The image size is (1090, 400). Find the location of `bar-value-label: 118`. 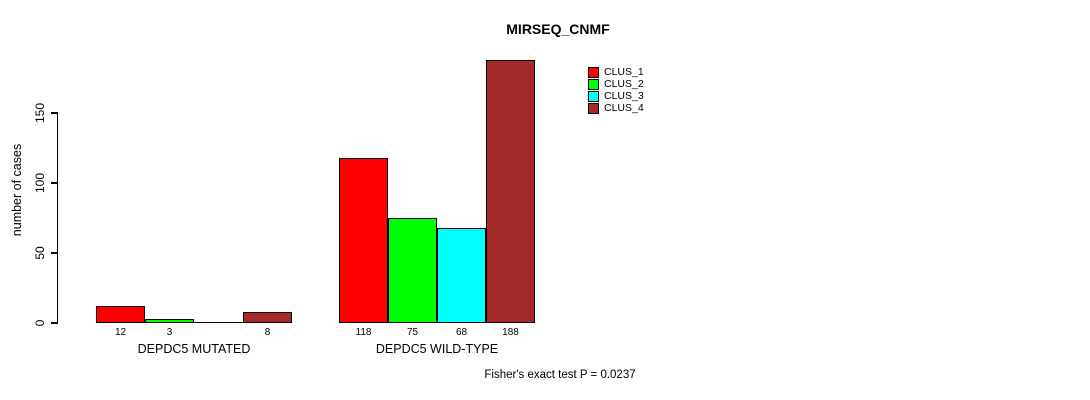

bar-value-label: 118 is located at coordinates (363, 332).